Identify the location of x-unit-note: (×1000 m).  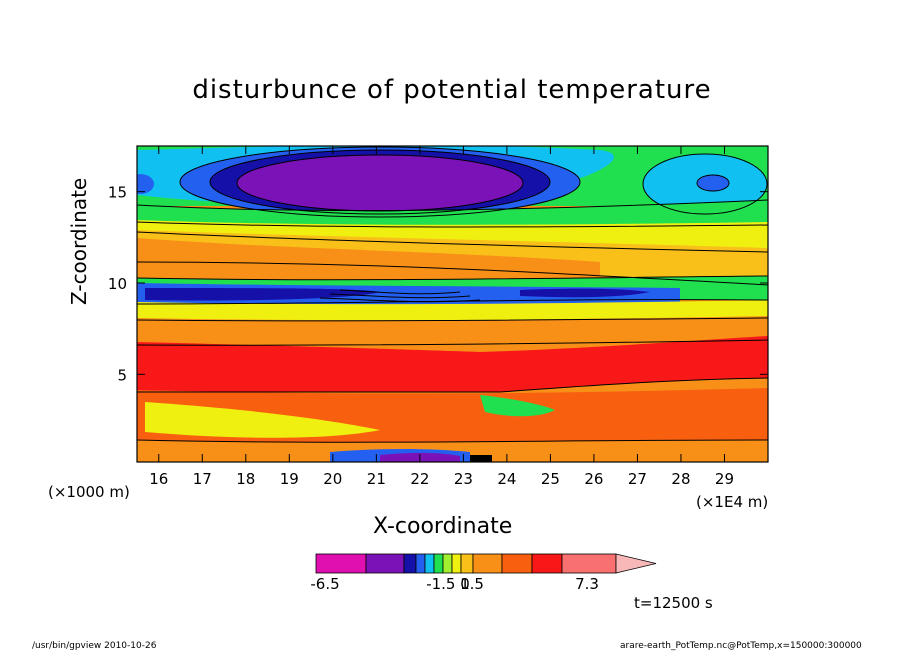
(89, 492).